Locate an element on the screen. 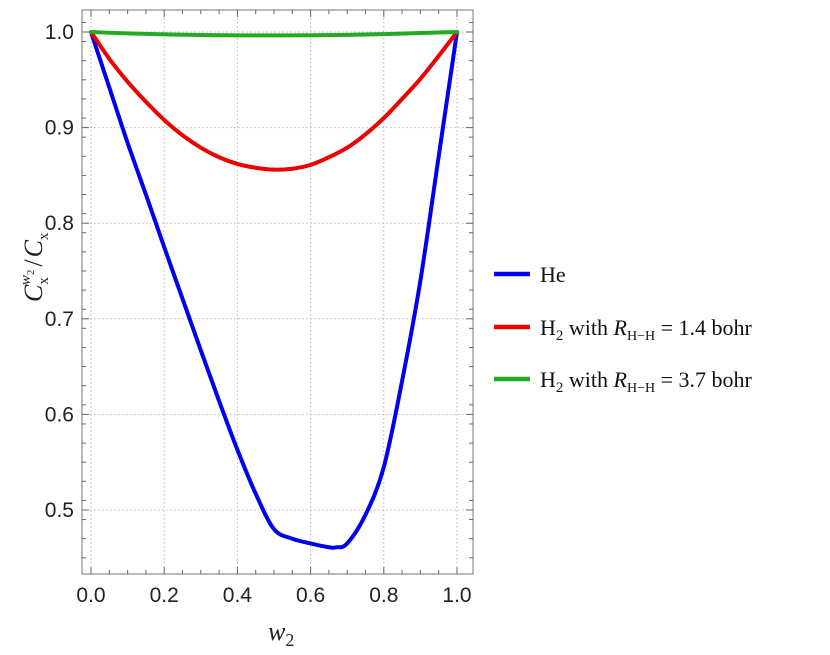  y-tick-label: 0.7 is located at coordinates (59, 319).